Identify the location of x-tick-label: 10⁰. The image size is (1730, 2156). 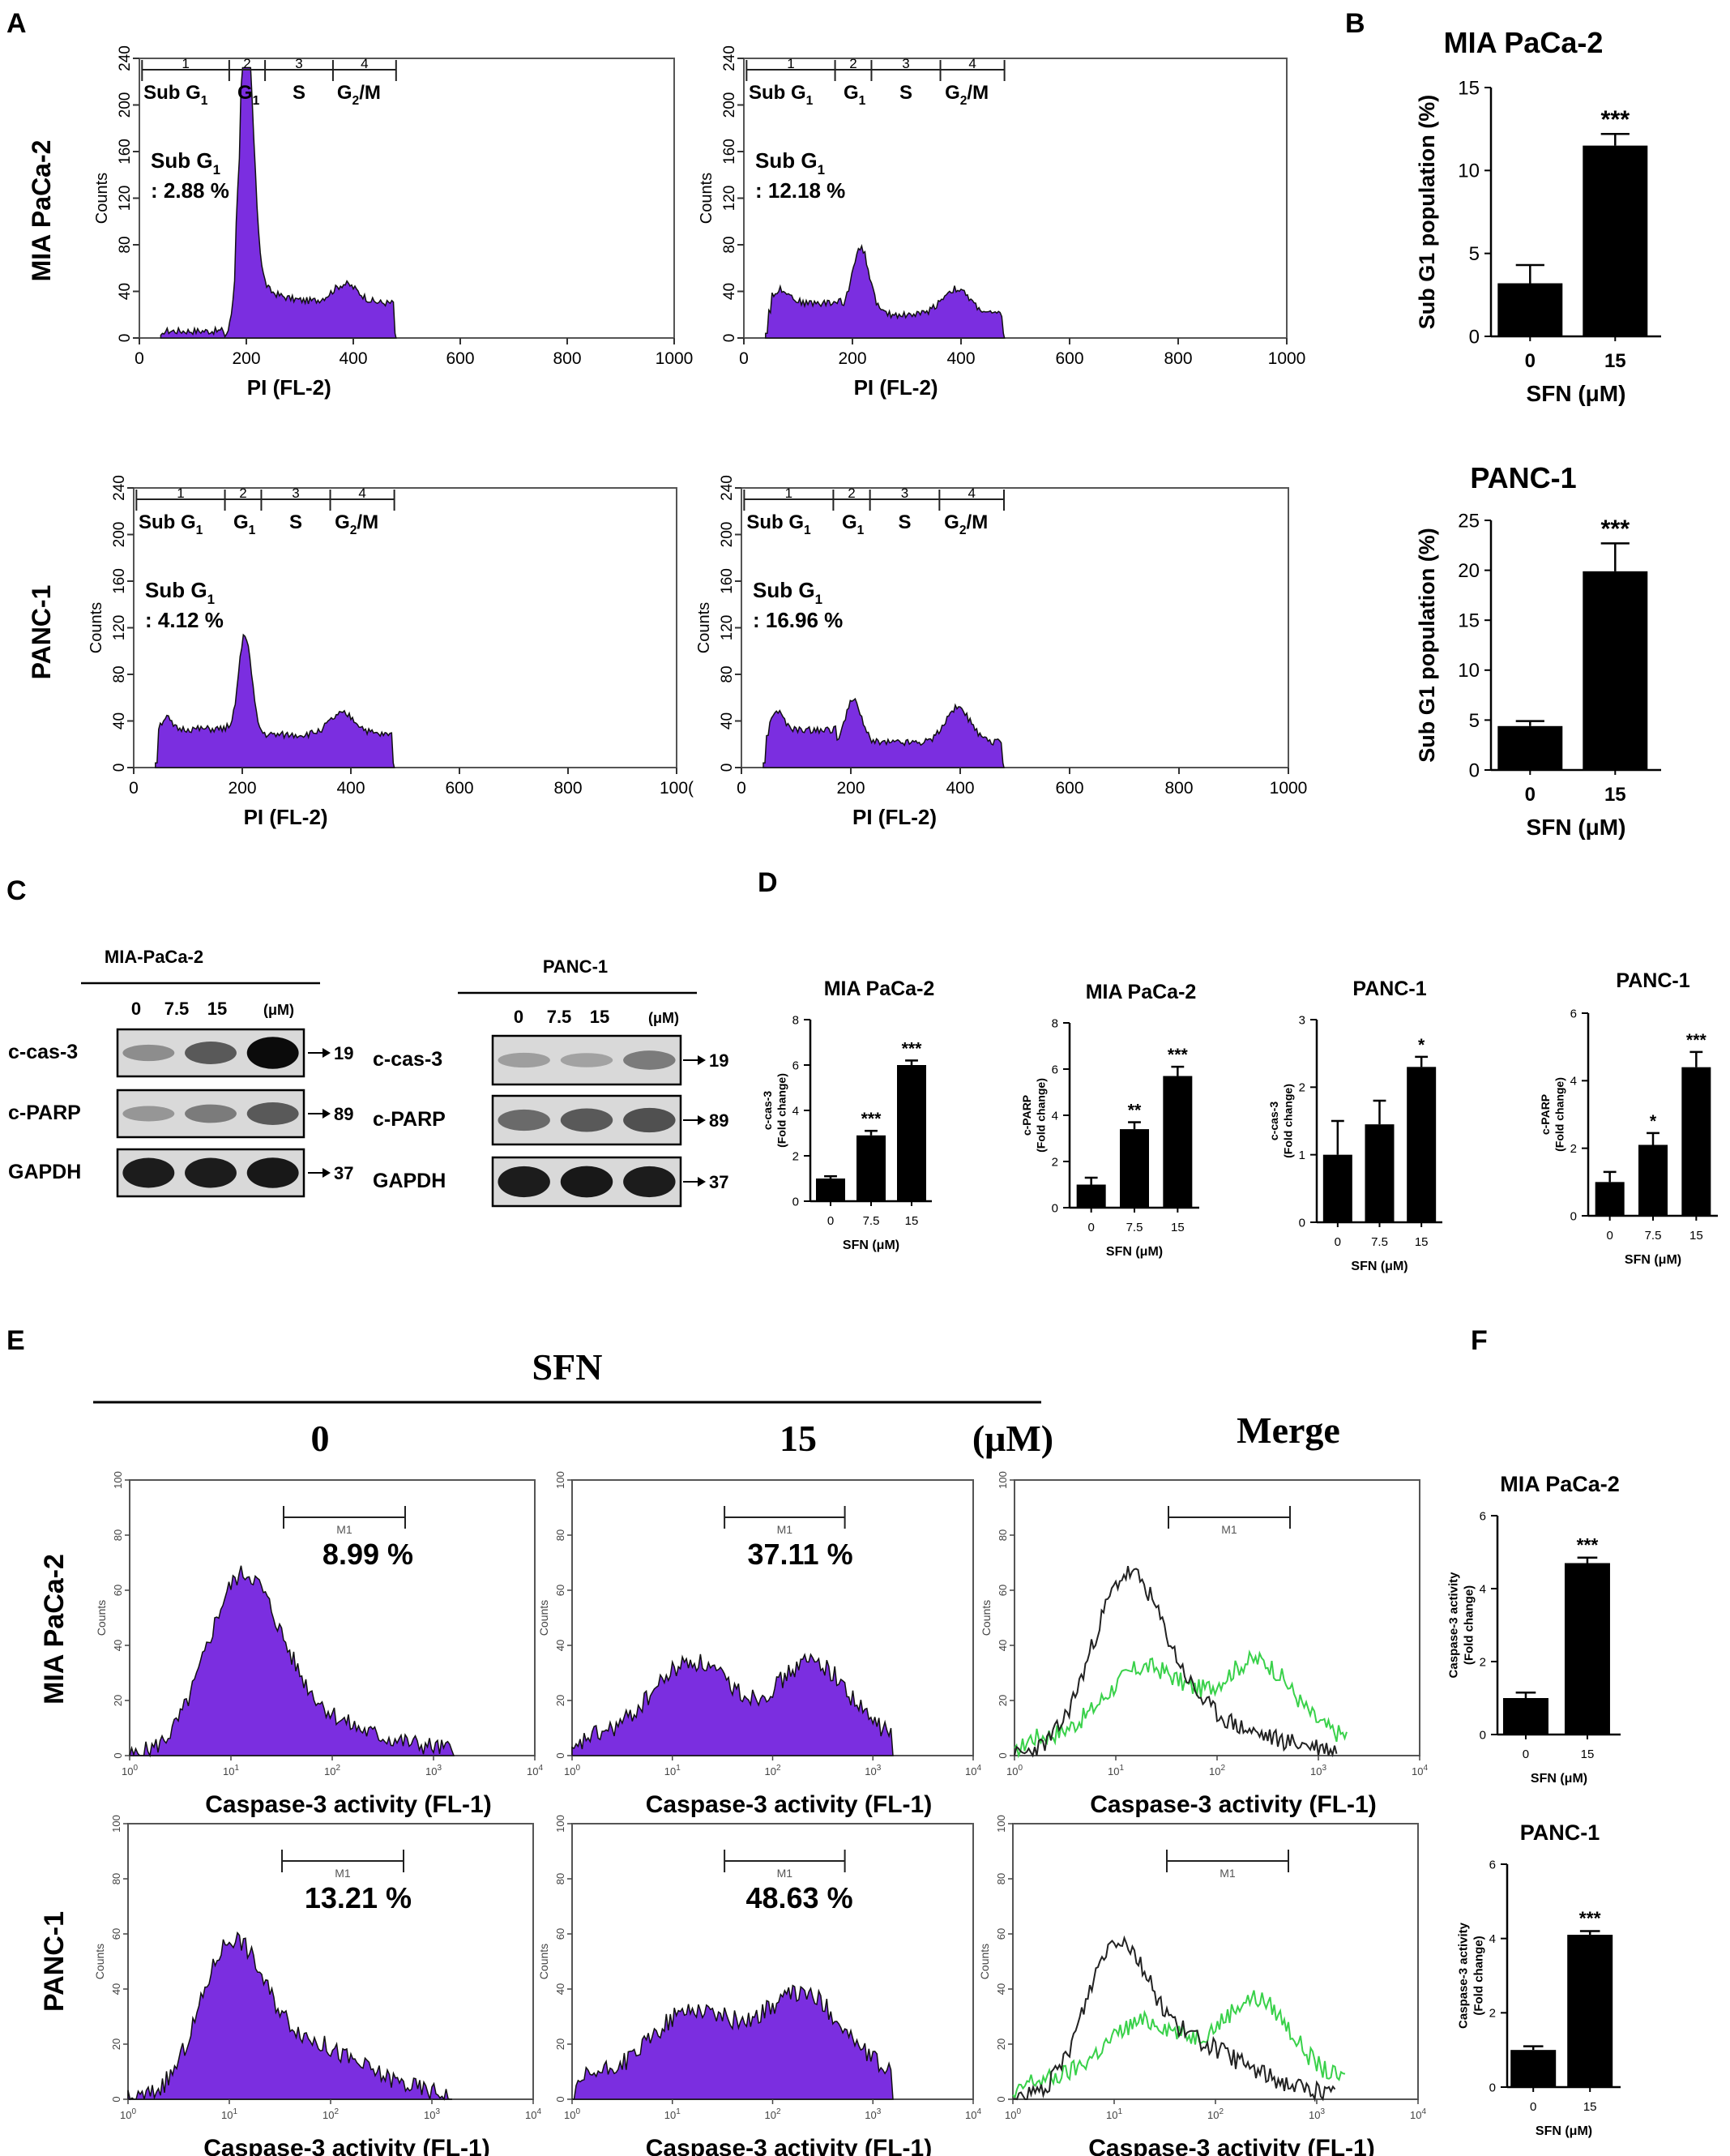
(572, 1770).